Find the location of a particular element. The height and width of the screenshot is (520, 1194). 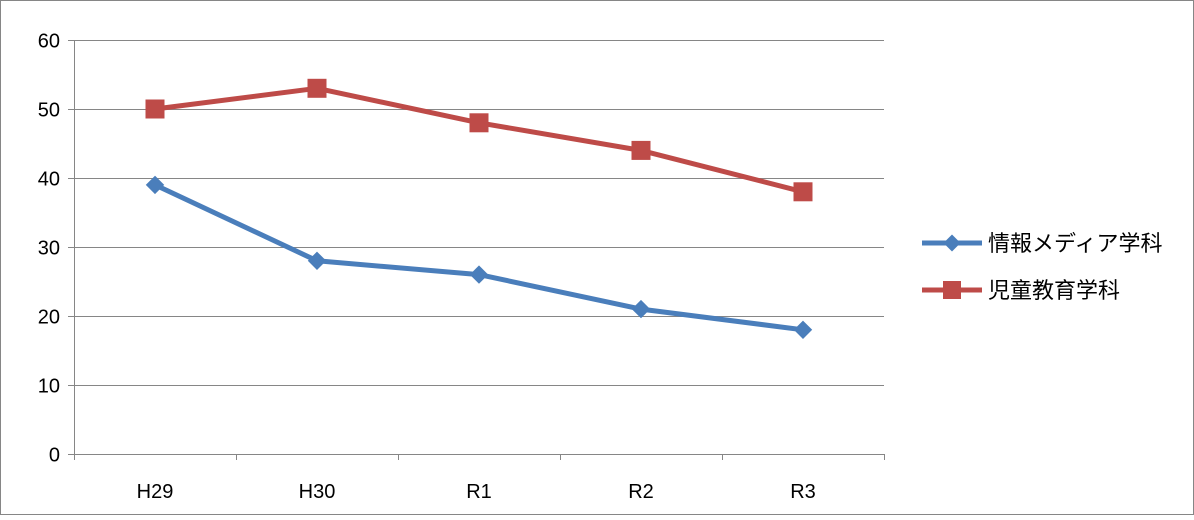

x-tick-label: R1 is located at coordinates (479, 492).